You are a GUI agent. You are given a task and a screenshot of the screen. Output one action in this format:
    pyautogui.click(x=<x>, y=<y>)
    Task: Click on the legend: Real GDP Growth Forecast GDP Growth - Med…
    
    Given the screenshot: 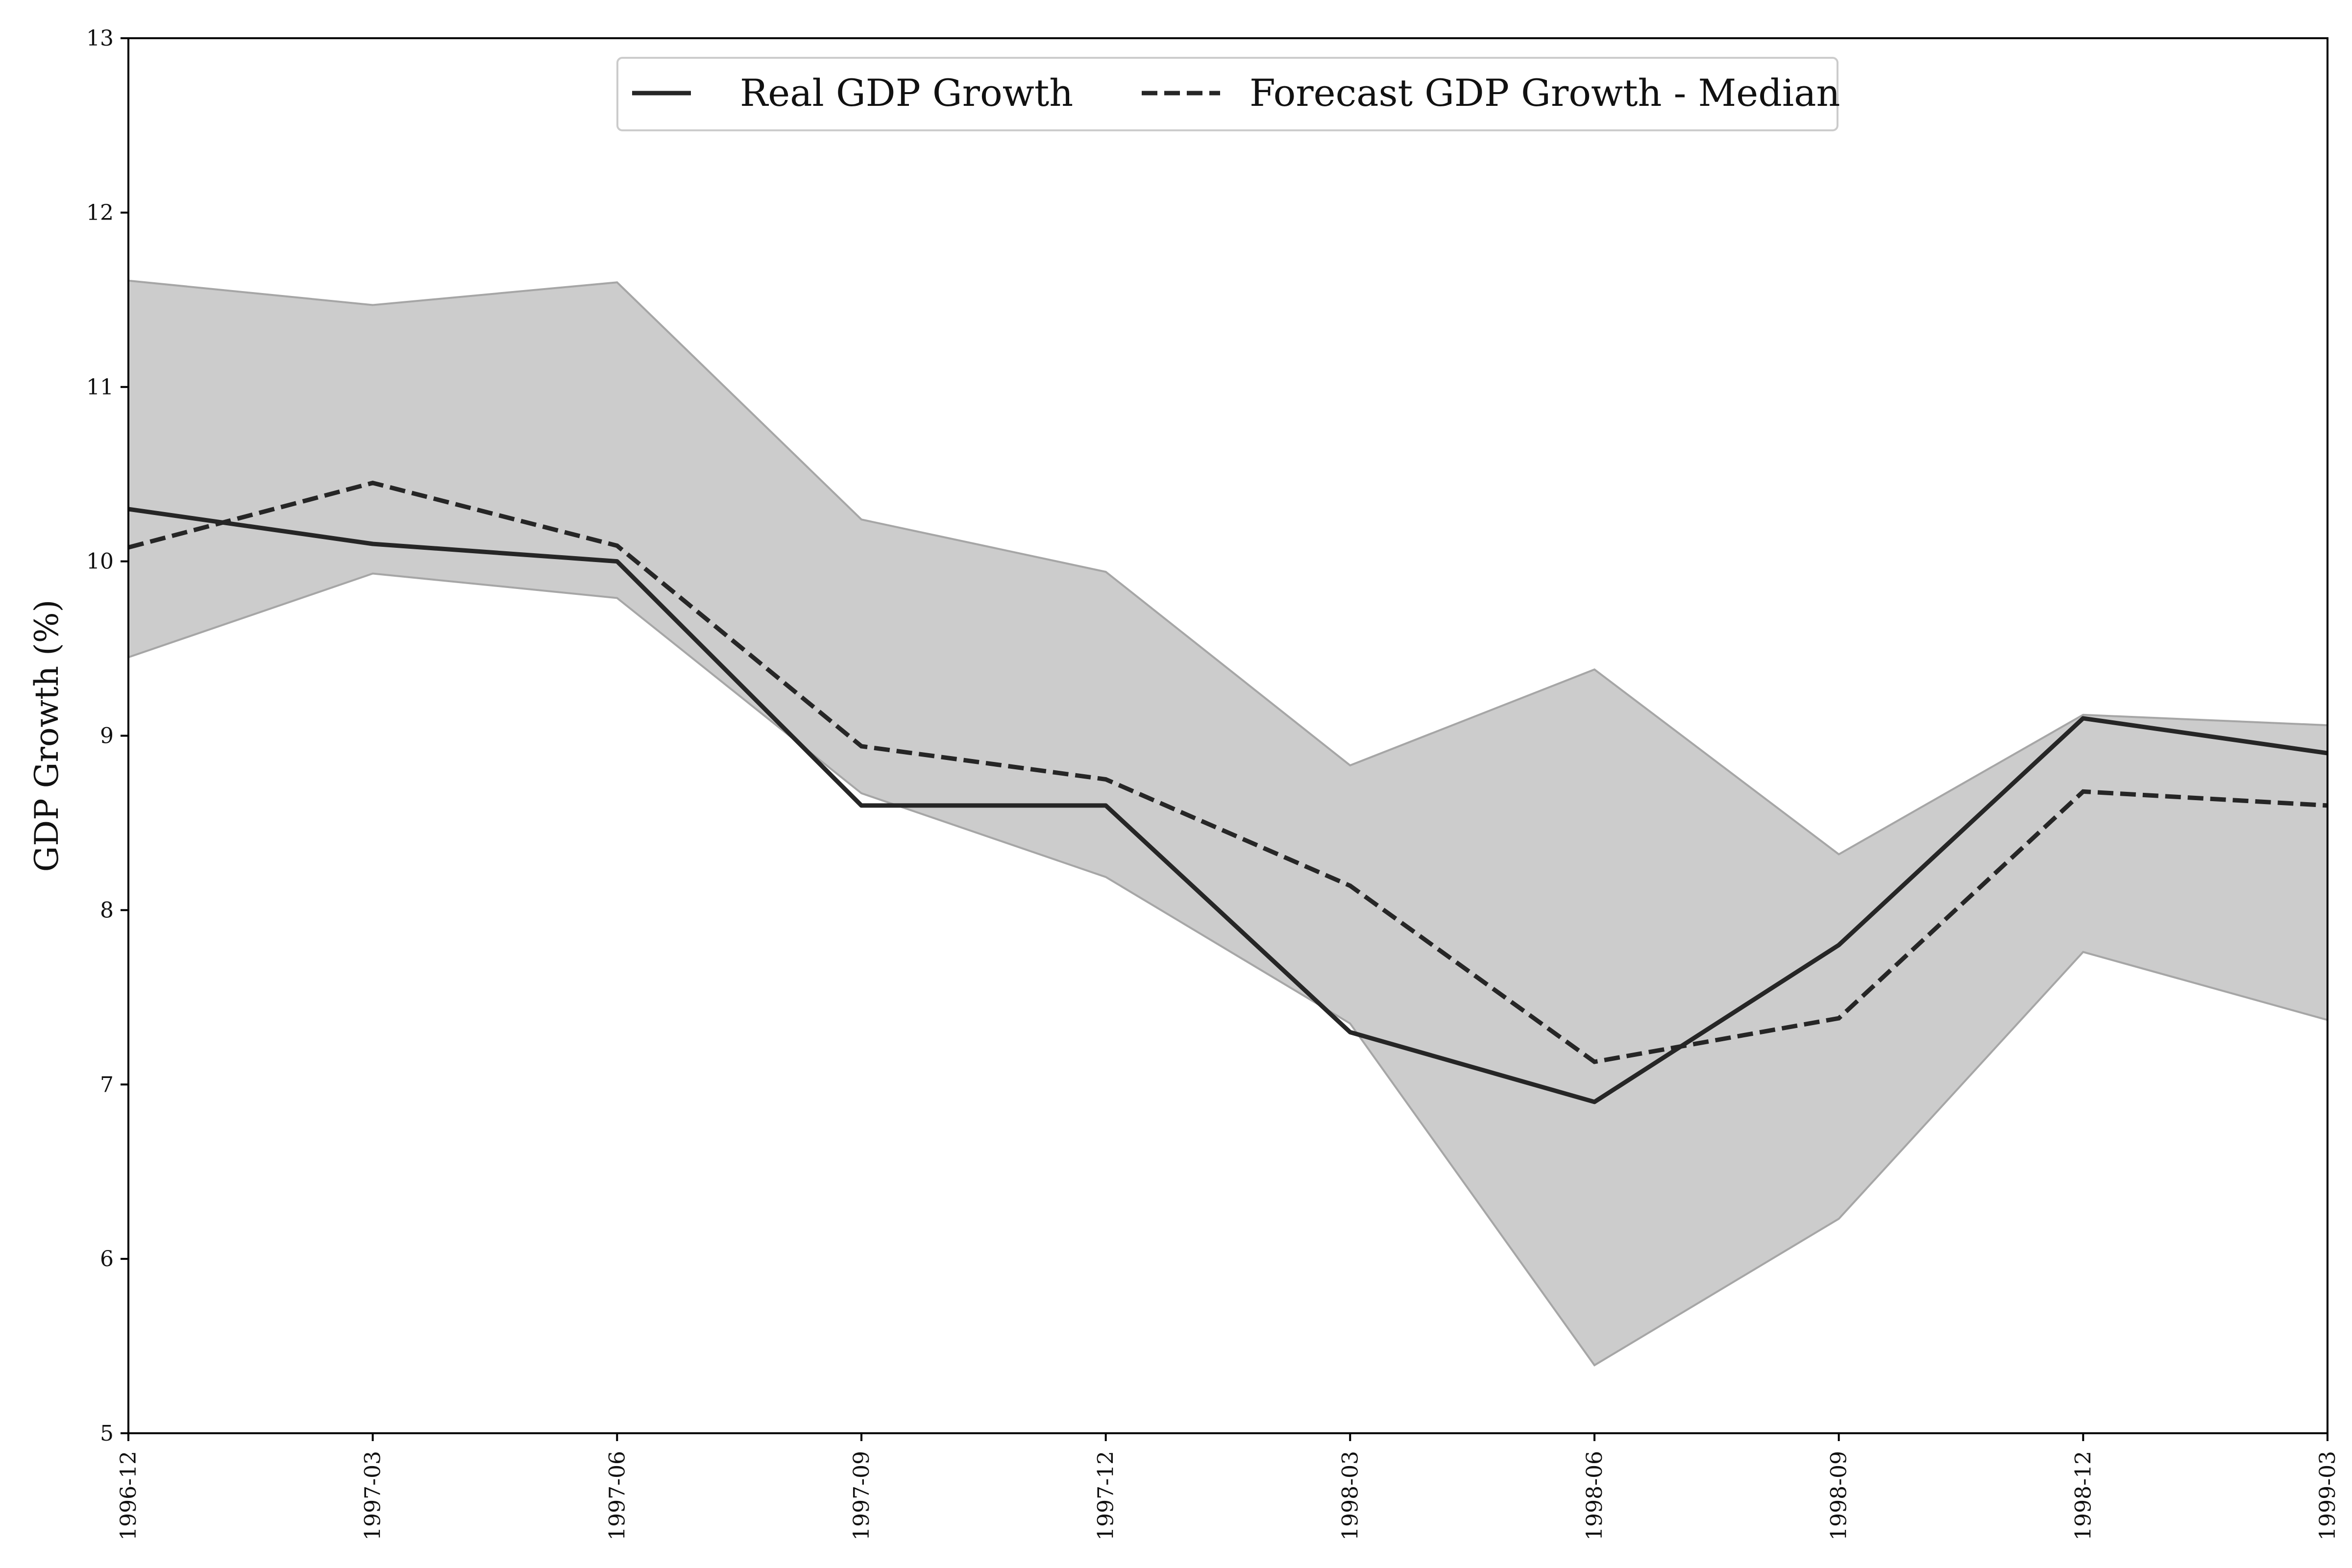 What is the action you would take?
    pyautogui.click(x=1228, y=94)
    